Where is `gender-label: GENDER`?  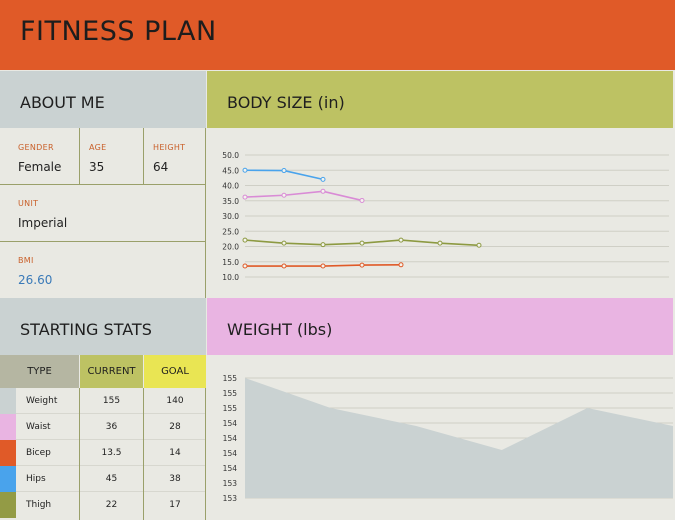
gender-label: GENDER is located at coordinates (36, 147).